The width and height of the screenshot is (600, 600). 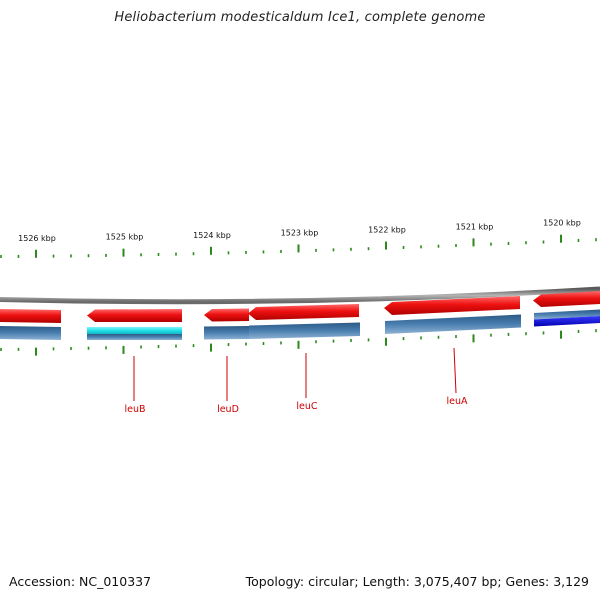 I want to click on scale-label: 1526 kbp, so click(x=37, y=238).